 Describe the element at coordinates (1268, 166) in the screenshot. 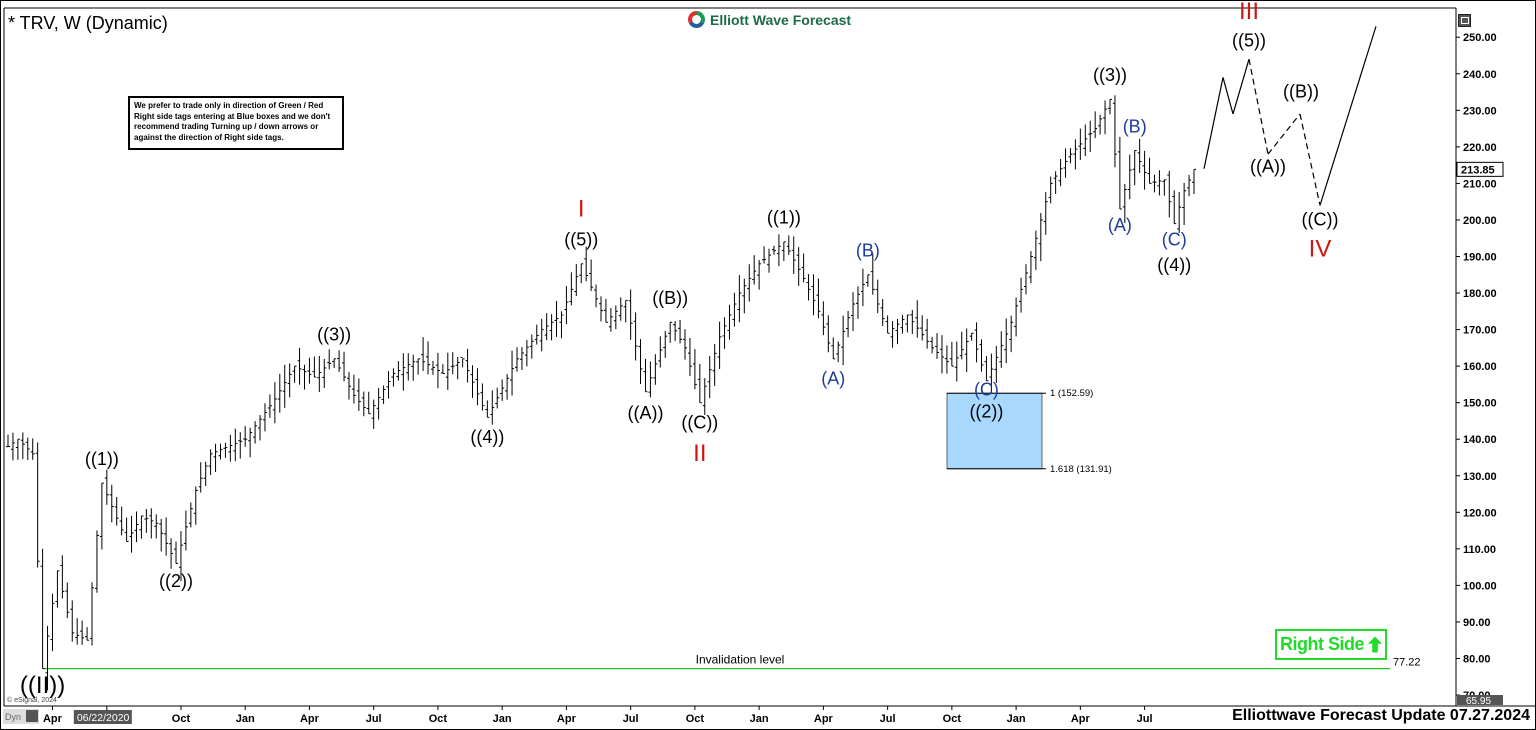

I see `projection-wave-label: ((A))` at that location.